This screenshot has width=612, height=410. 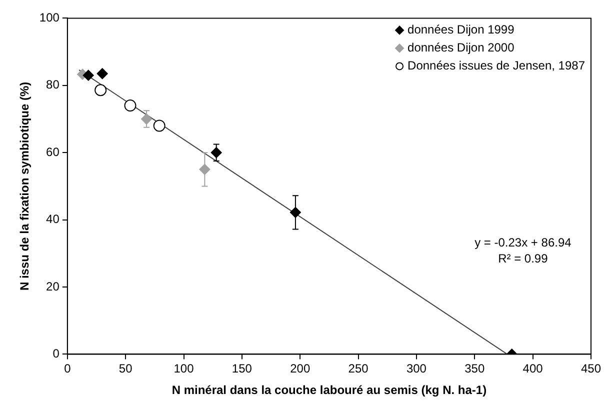 I want to click on x-axis-title: N minéral dans la couche labouré au semis (kg N. ha-1), so click(x=329, y=390).